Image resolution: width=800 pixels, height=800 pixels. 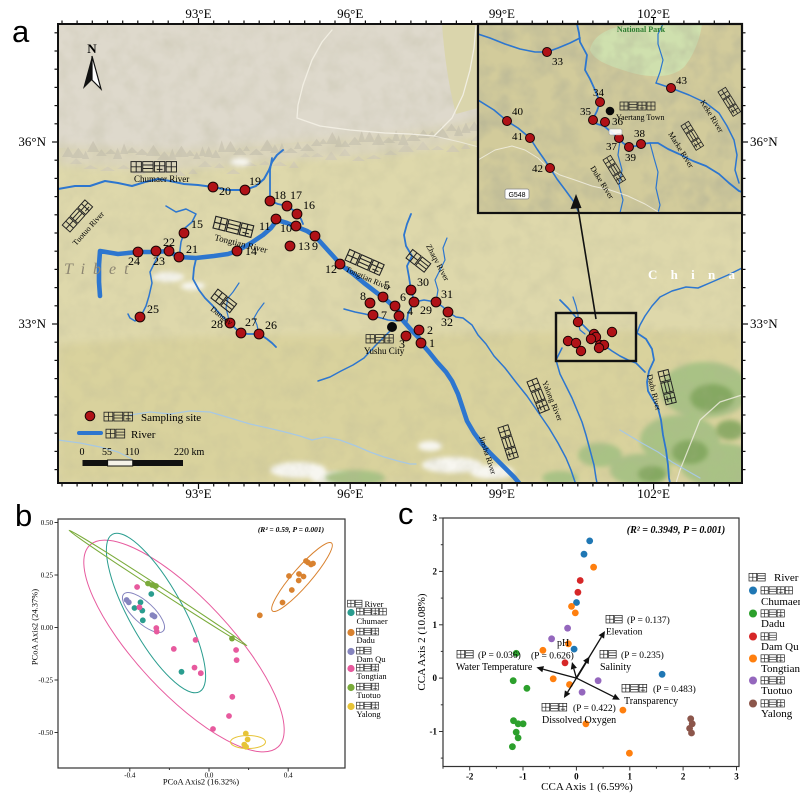 I want to click on svg-text: 28, so click(x=217, y=324).